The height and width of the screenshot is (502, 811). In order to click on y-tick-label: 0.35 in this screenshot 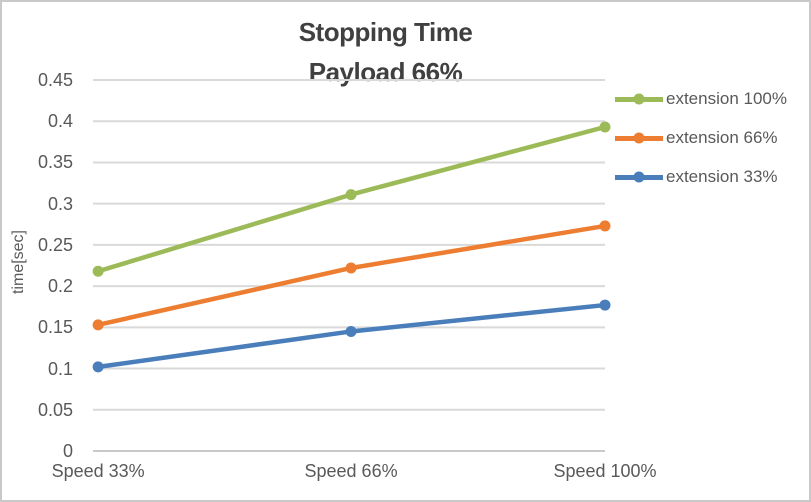, I will do `click(55, 162)`.